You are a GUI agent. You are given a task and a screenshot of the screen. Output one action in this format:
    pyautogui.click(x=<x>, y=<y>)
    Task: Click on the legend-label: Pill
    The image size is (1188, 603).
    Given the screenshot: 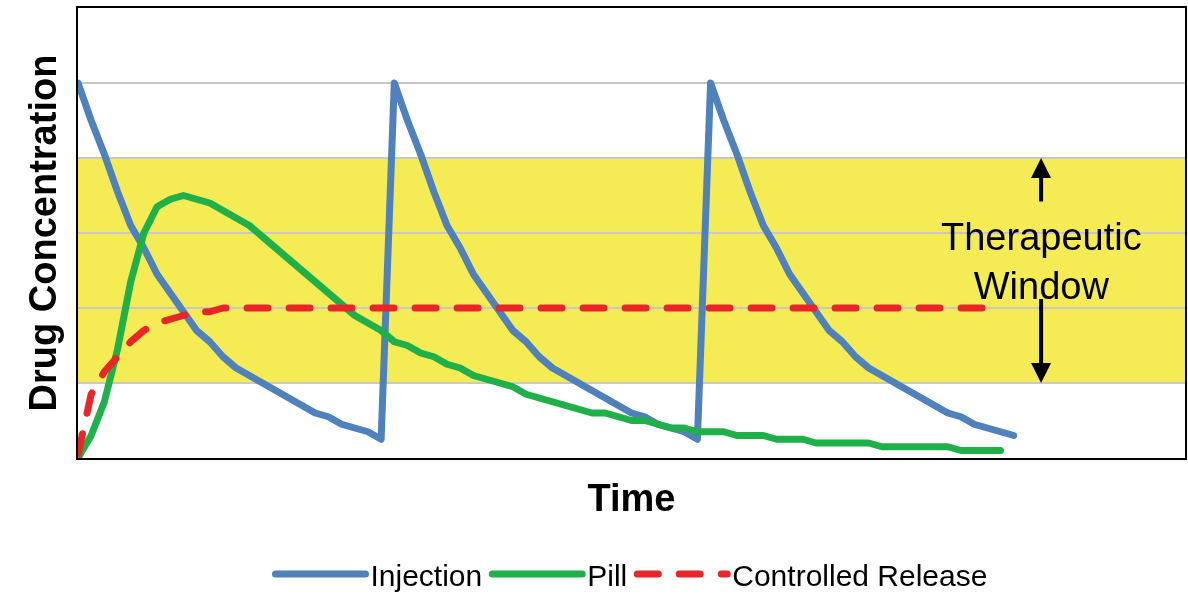 What is the action you would take?
    pyautogui.click(x=607, y=575)
    